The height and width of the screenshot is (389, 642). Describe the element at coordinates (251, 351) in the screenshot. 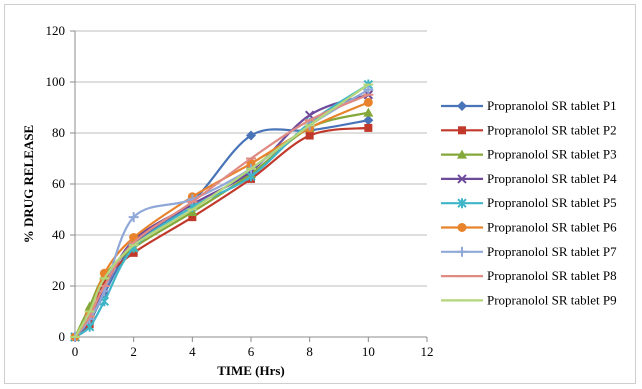

I see `x-tick-label: 6` at that location.